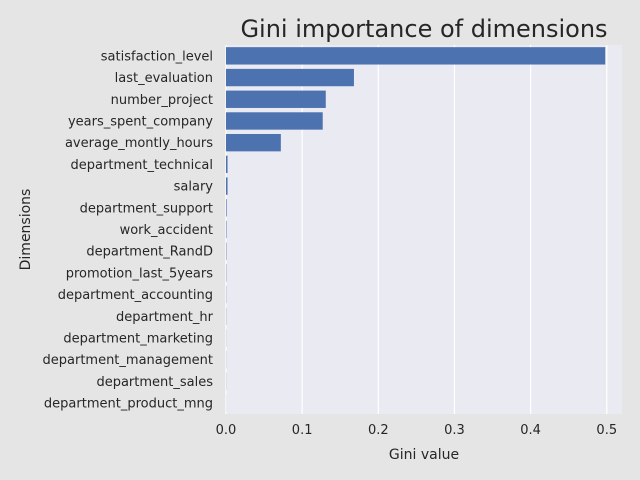 This screenshot has width=640, height=480. What do you see at coordinates (302, 430) in the screenshot?
I see `x-tick-label: 0.1` at bounding box center [302, 430].